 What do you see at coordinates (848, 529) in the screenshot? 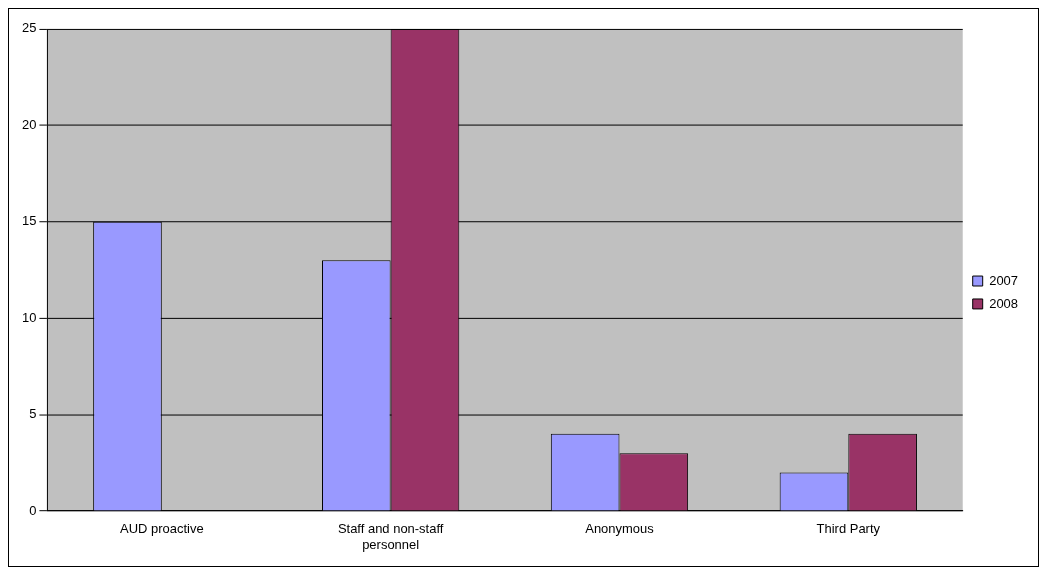
I see `x-tick-label: Third Party` at bounding box center [848, 529].